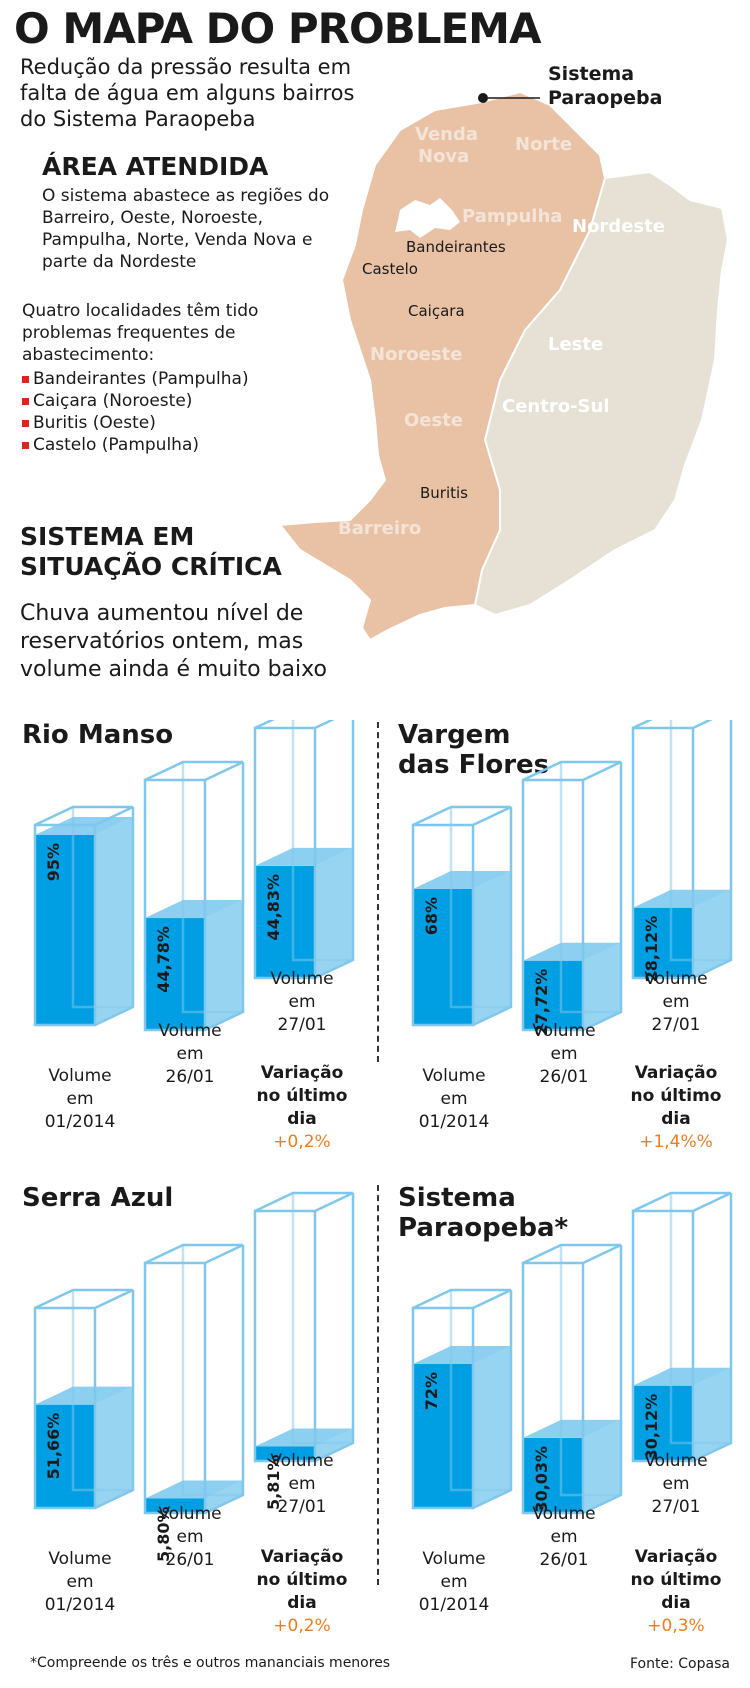 This screenshot has height=1688, width=750. I want to click on reservoir-title-rio-manso: Rio Manso, so click(98, 735).